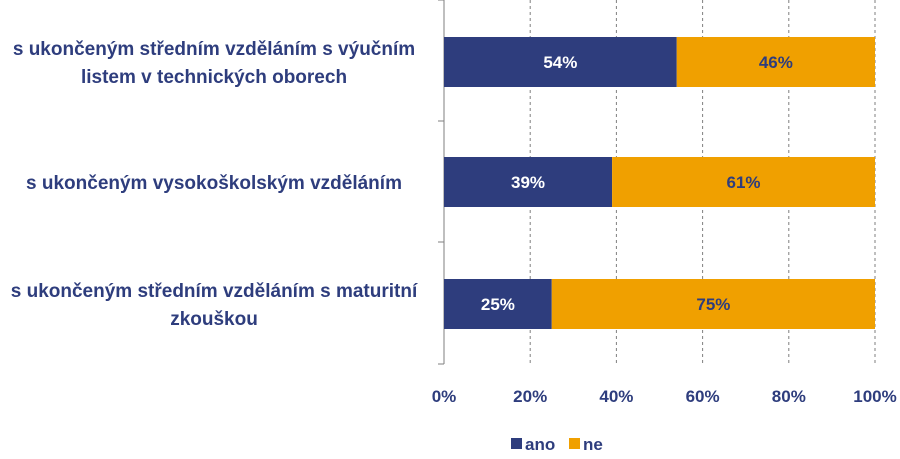  I want to click on x-tick-label-3: 60%, so click(703, 396).